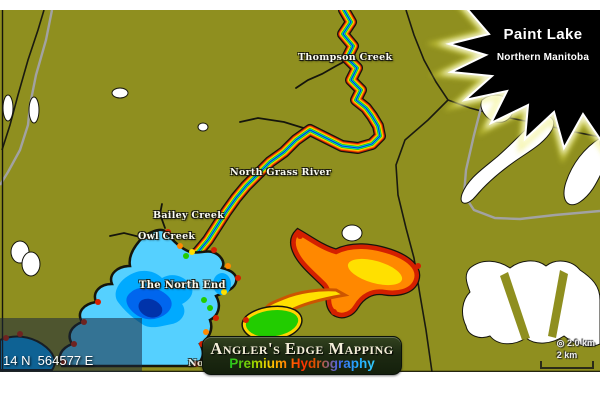 The width and height of the screenshot is (600, 400). I want to click on shallow-bay, so click(331, 284).